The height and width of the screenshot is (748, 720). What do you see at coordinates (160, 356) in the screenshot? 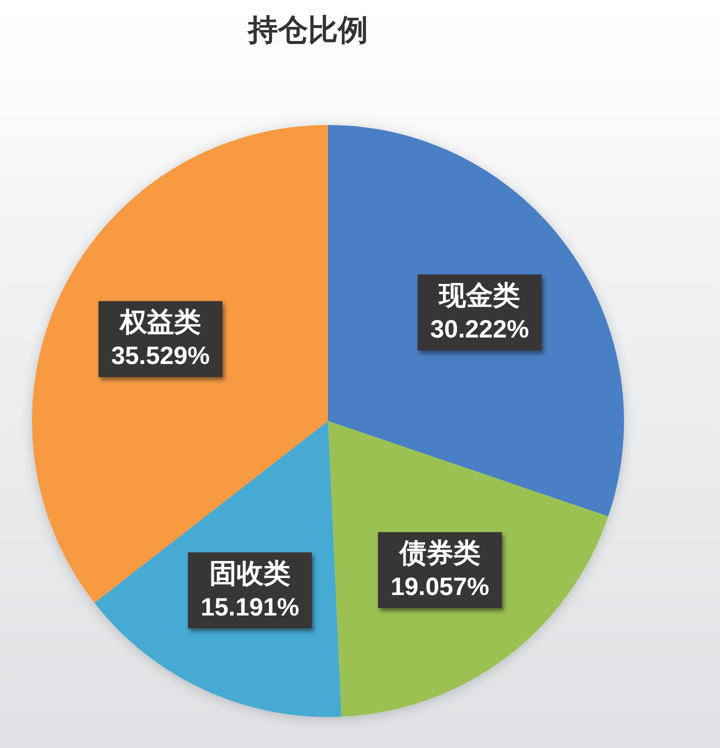
I see `data-label: 35.529%` at bounding box center [160, 356].